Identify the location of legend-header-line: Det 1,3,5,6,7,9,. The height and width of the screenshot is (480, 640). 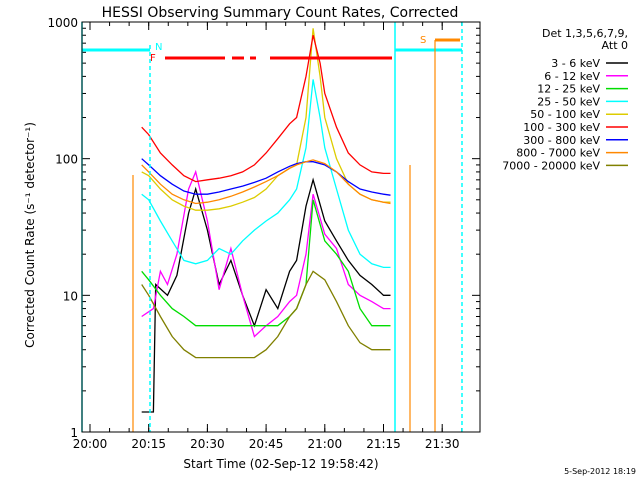
(585, 33).